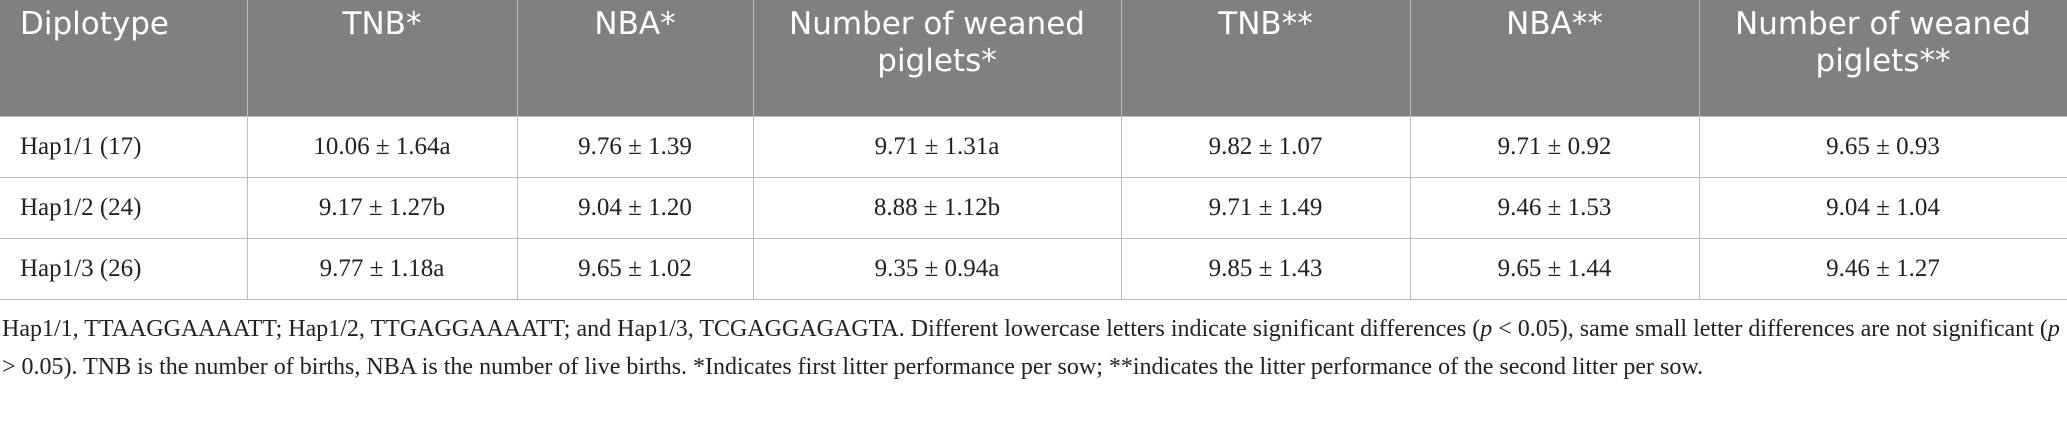 Image resolution: width=2067 pixels, height=426 pixels. Describe the element at coordinates (1883, 58) in the screenshot. I see `header-cell: Number of weaned piglets**` at that location.